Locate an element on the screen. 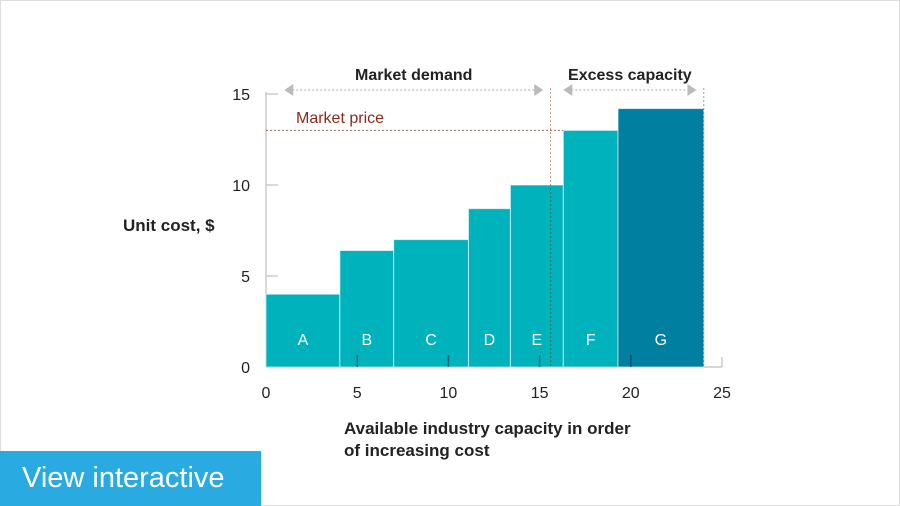  bar-label: A is located at coordinates (303, 340).